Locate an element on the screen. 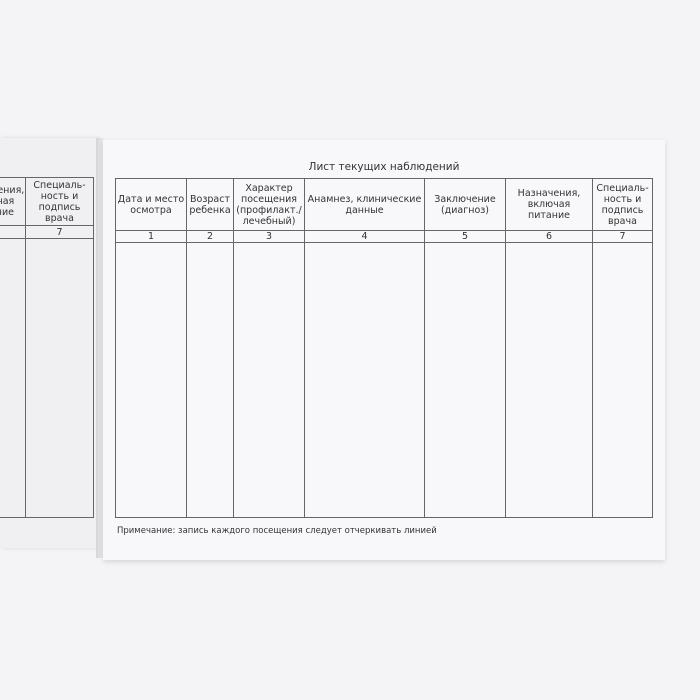 The height and width of the screenshot is (700, 700). left-header-7: Специаль-ность и подпись врача is located at coordinates (59, 201).